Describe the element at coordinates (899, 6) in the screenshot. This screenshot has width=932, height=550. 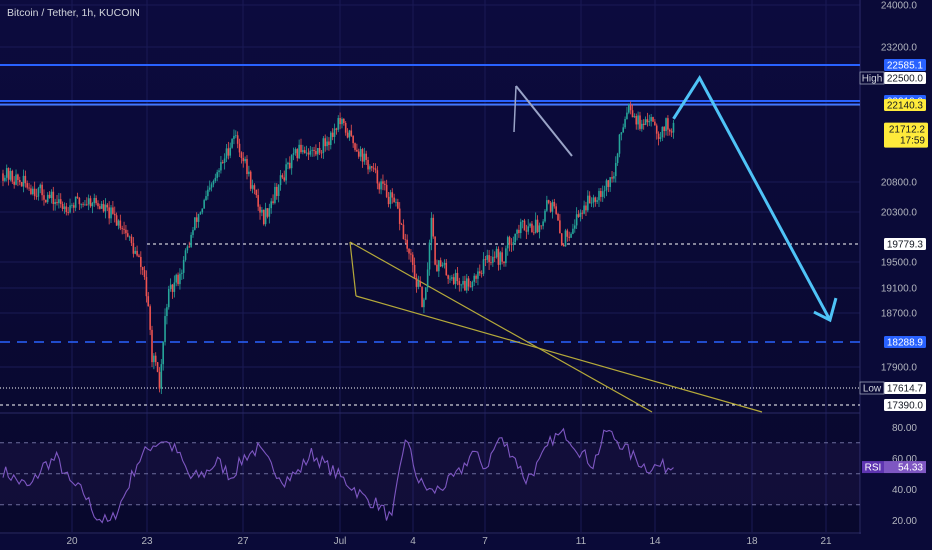
I see `price-tick-label: 24000.0` at that location.